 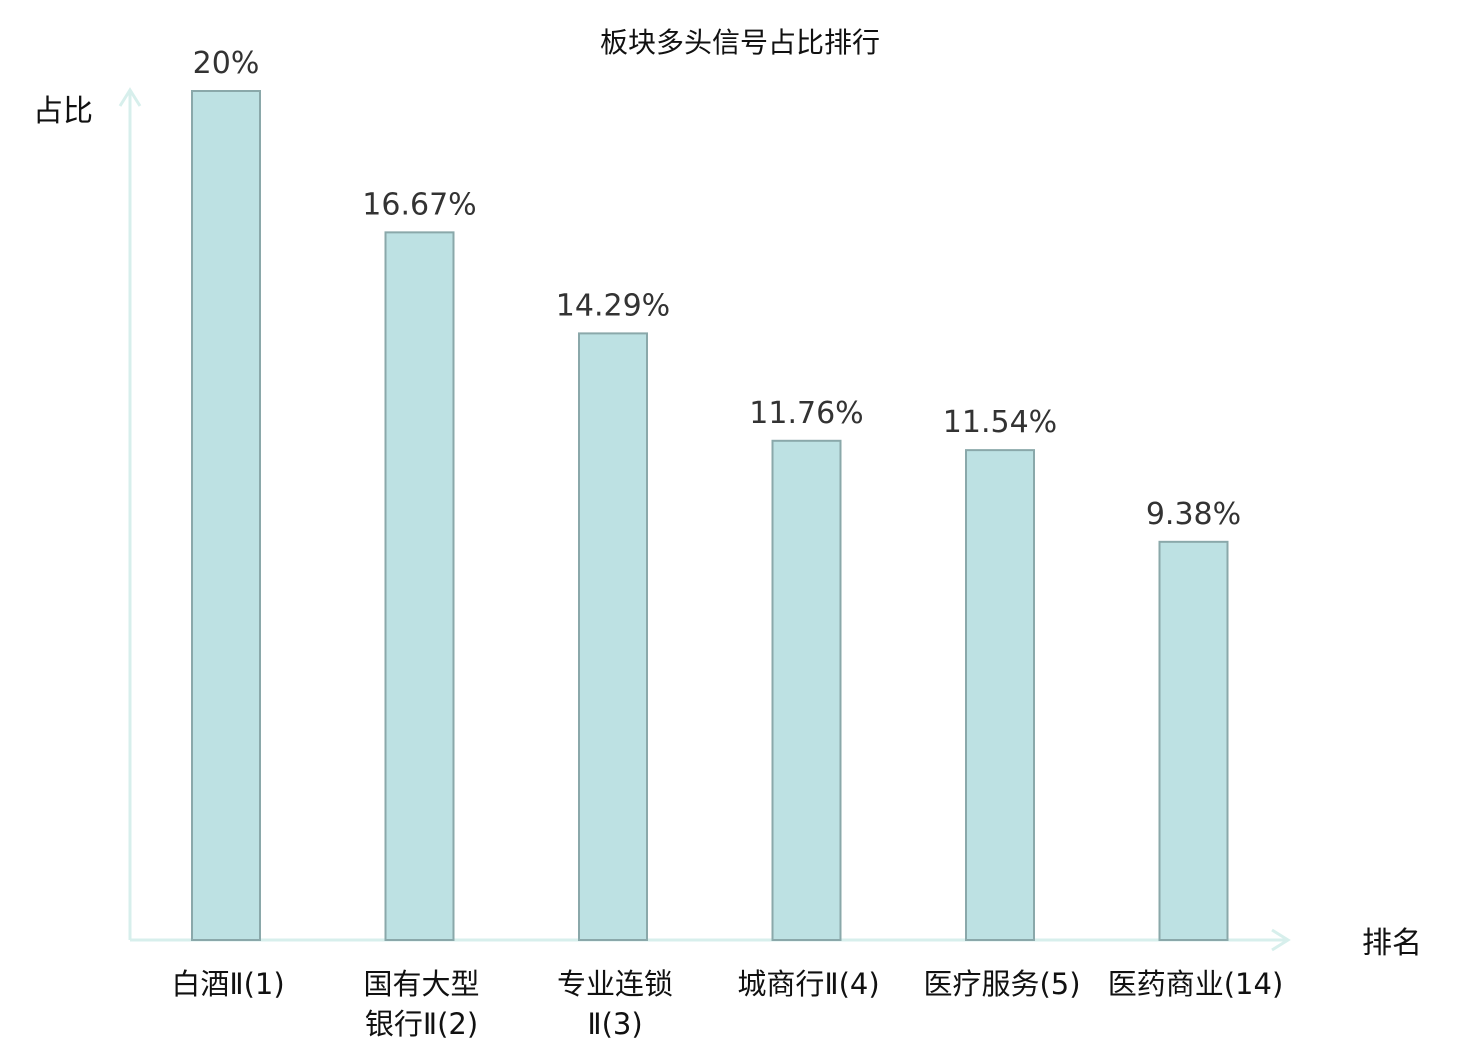 What do you see at coordinates (613, 305) in the screenshot?
I see `value-label: 14.29%` at bounding box center [613, 305].